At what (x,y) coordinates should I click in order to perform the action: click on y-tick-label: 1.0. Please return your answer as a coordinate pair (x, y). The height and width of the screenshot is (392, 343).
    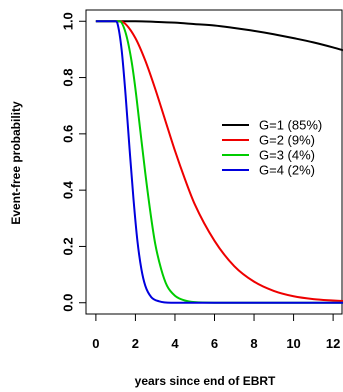
    Looking at the image, I should click on (68, 21).